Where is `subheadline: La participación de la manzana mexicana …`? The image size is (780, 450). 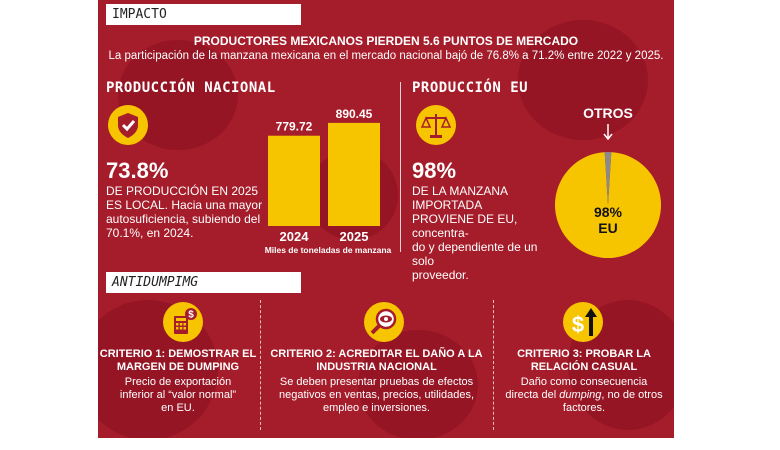
subheadline: La participación de la manzana mexicana … is located at coordinates (386, 56).